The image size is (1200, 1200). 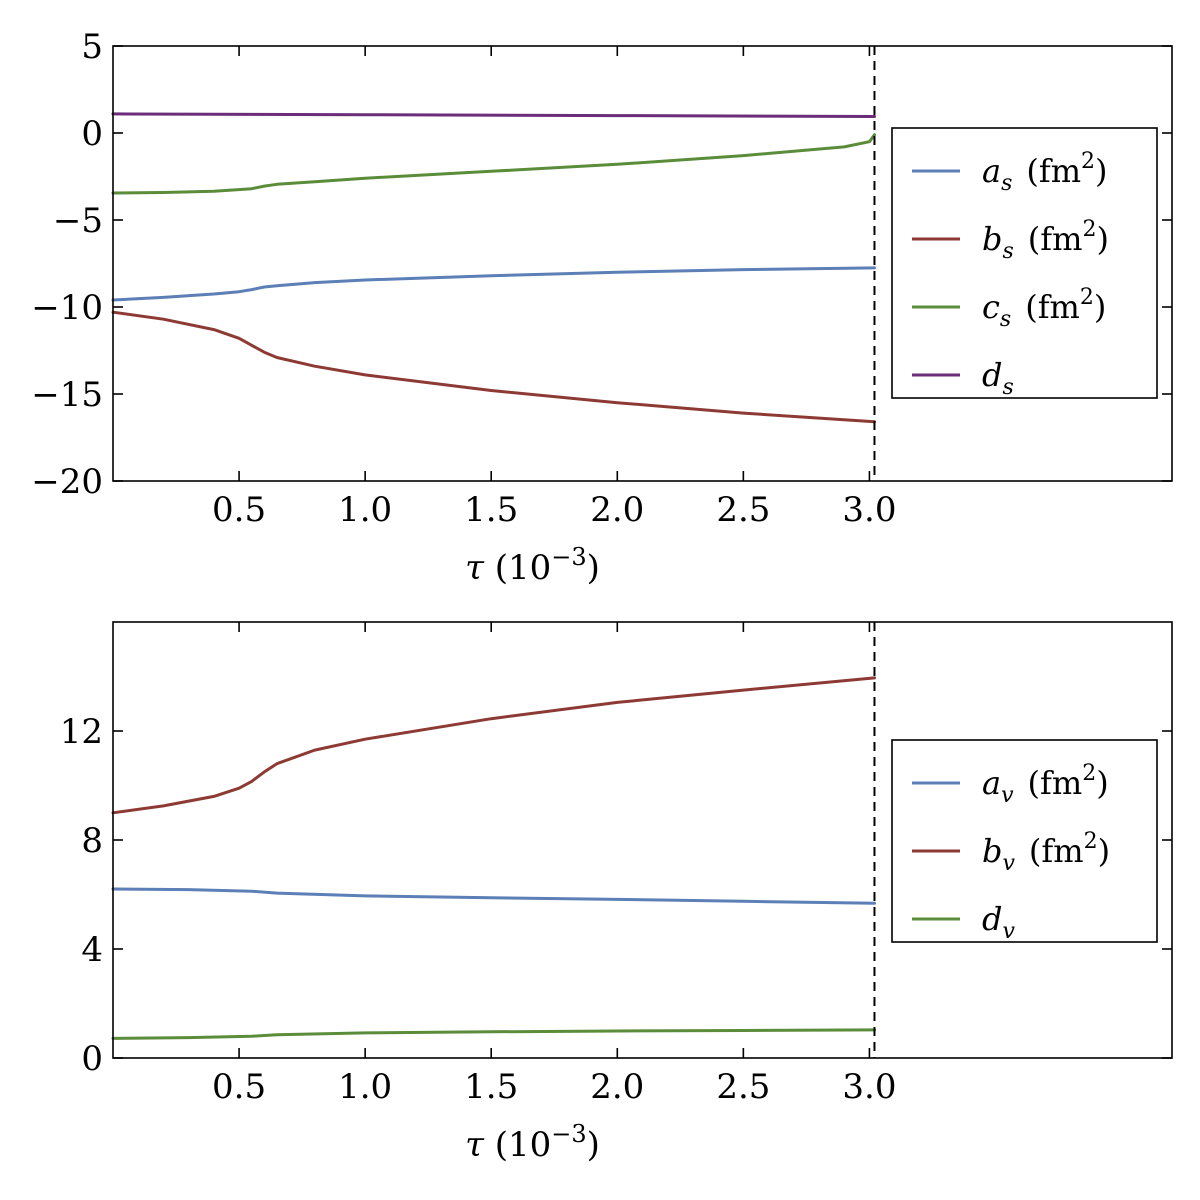 I want to click on legend-entry-a-v: av (fm2), so click(x=1045, y=784).